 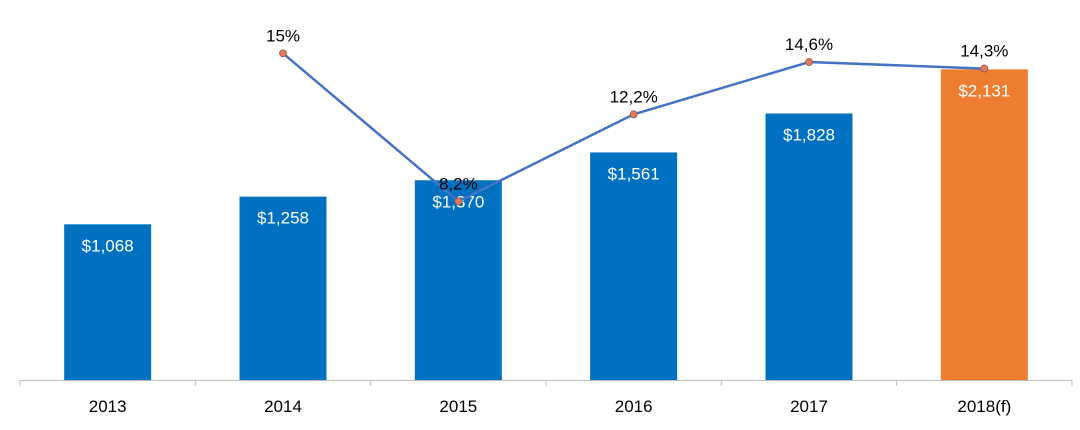 I want to click on line-value-label: 15%, so click(x=283, y=35).